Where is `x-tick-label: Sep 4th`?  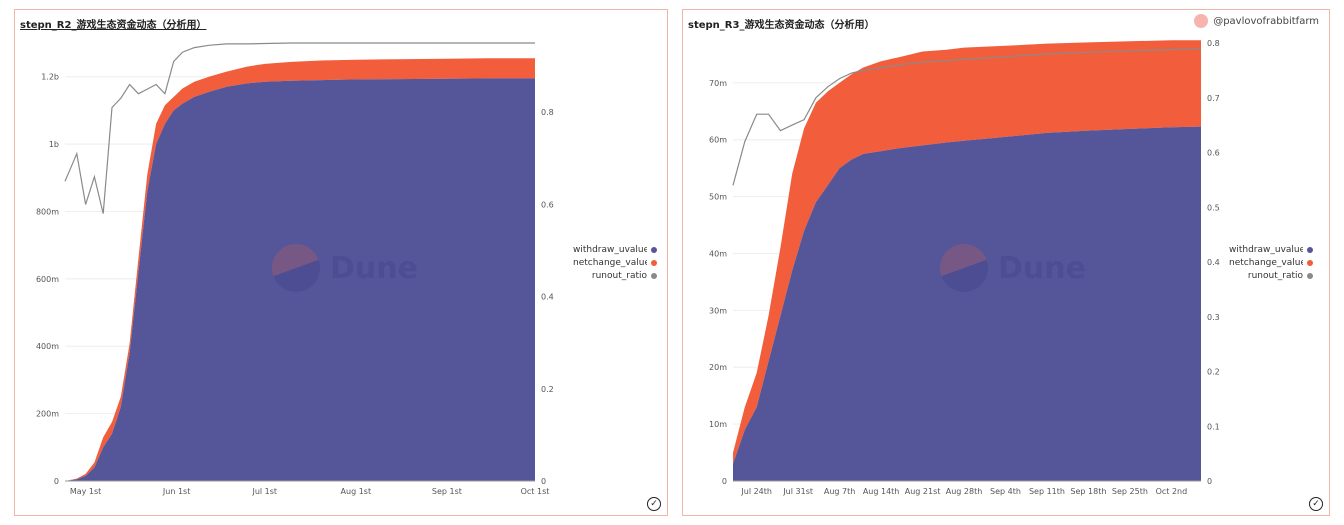
x-tick-label: Sep 4th is located at coordinates (1005, 491).